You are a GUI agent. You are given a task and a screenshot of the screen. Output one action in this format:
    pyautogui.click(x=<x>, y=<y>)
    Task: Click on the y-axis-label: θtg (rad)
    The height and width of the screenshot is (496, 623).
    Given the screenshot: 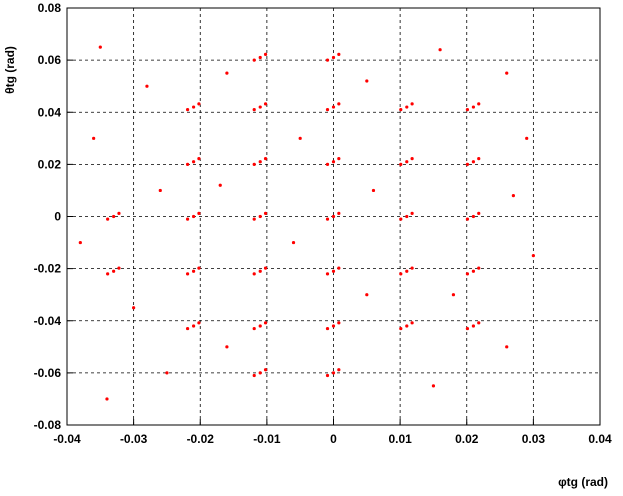 What is the action you would take?
    pyautogui.click(x=10, y=70)
    